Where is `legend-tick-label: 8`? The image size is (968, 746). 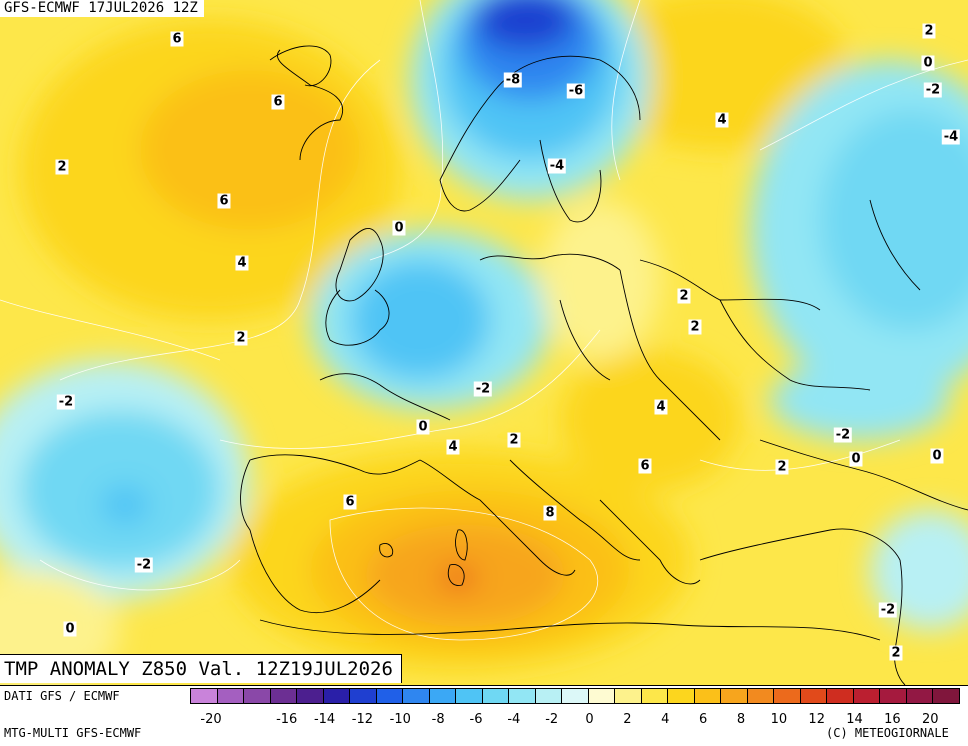 legend-tick-label: 8 is located at coordinates (741, 719).